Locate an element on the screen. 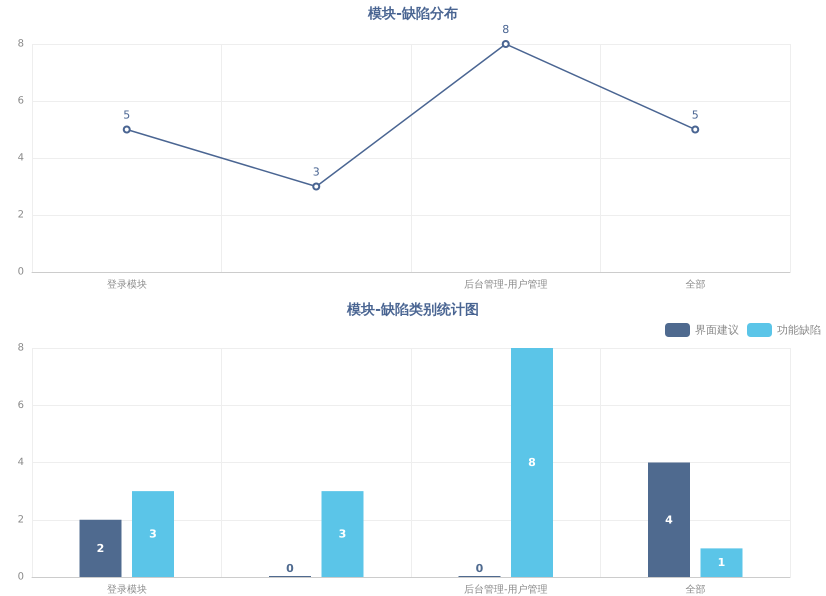 Image resolution: width=826 pixels, height=596 pixels. data-label: 1 is located at coordinates (722, 563).